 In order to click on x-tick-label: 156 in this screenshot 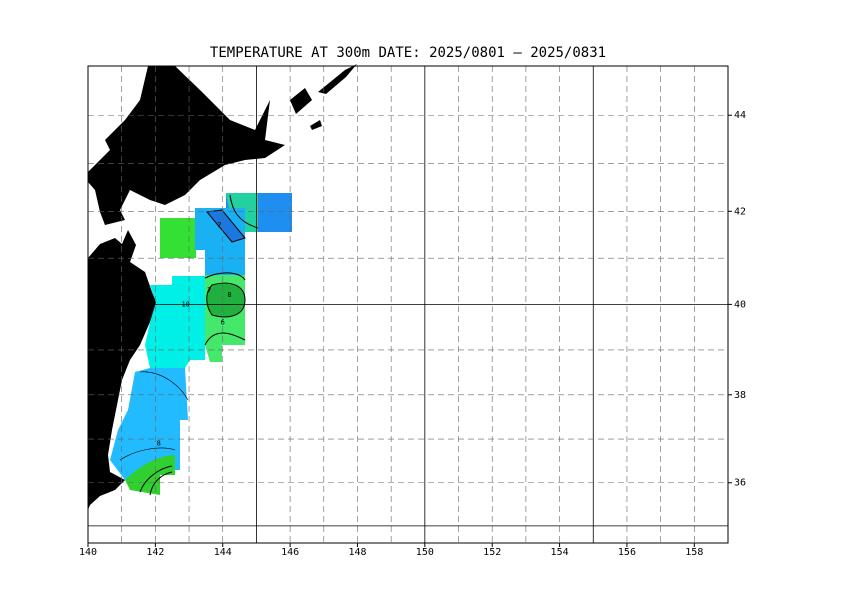, I will do `click(627, 552)`.